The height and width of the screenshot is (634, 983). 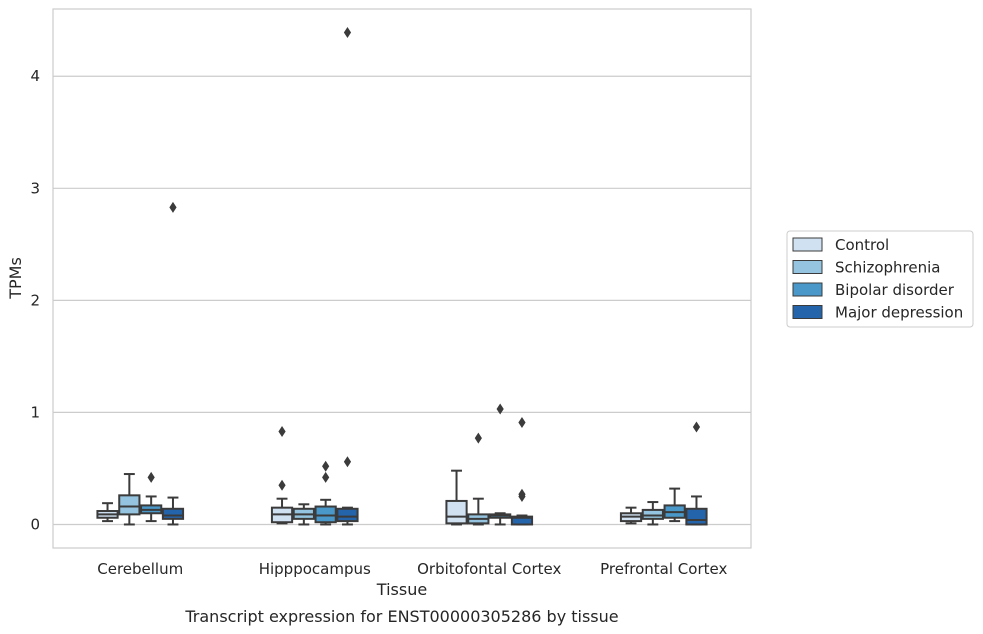 I want to click on legend-label: Major depression, so click(x=899, y=313).